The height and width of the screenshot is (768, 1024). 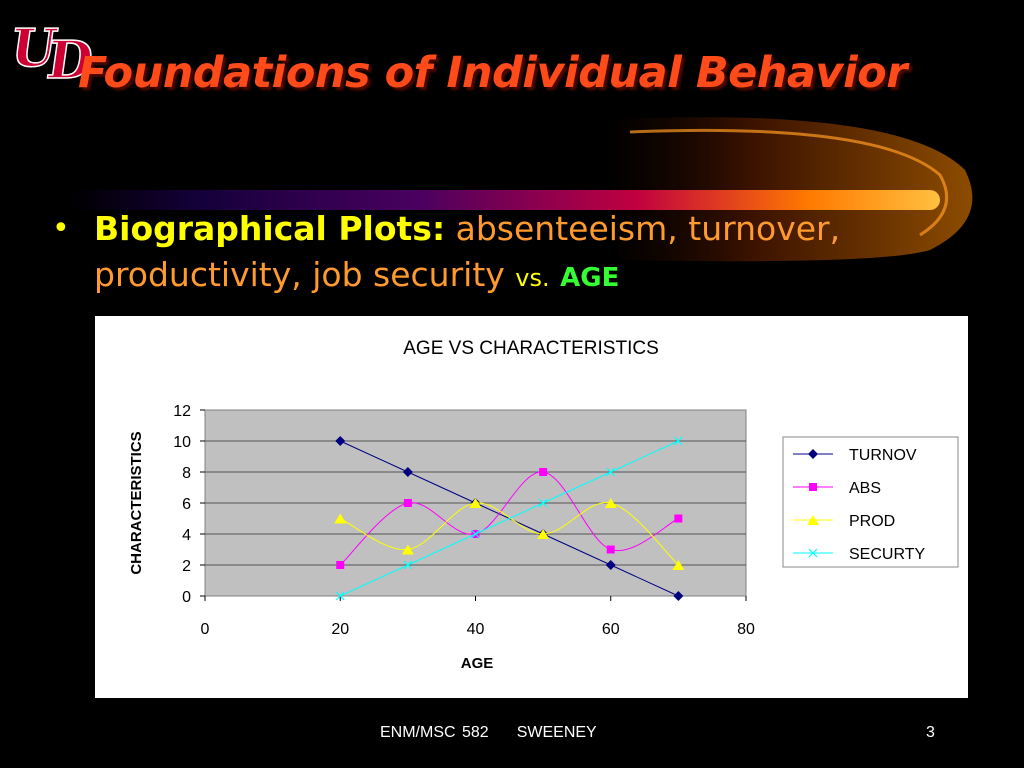 What do you see at coordinates (930, 732) in the screenshot?
I see `page-number: 3` at bounding box center [930, 732].